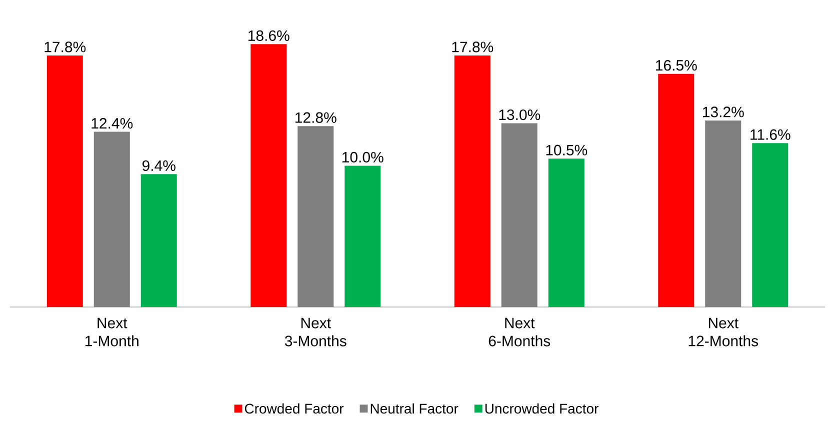  Describe the element at coordinates (316, 117) in the screenshot. I see `data-label: 12.8%` at that location.